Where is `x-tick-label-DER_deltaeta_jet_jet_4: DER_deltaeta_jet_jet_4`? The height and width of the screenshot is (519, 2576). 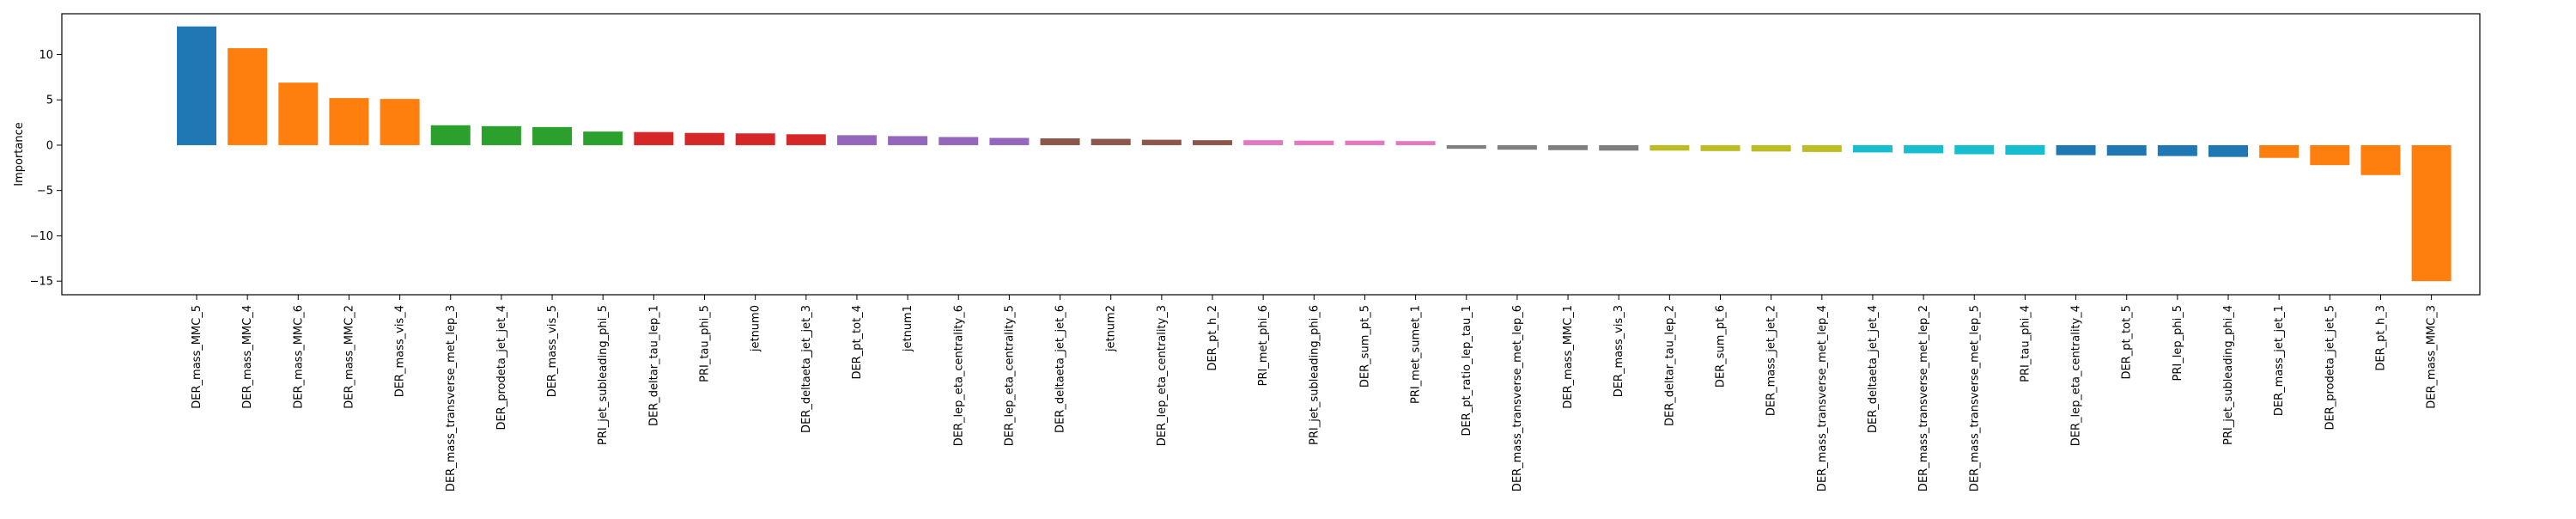 x-tick-label-DER_deltaeta_jet_jet_4: DER_deltaeta_jet_jet_4 is located at coordinates (1873, 369).